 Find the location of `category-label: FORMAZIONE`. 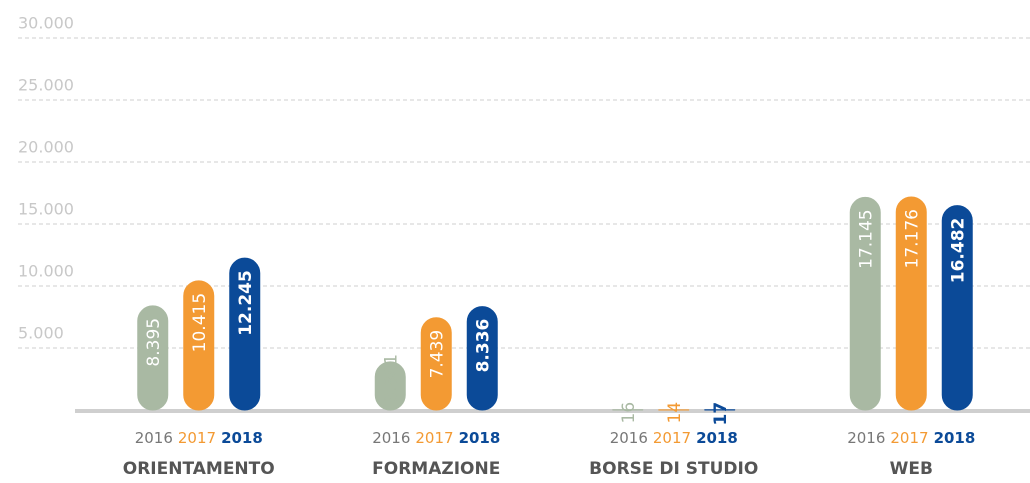

category-label: FORMAZIONE is located at coordinates (436, 469).